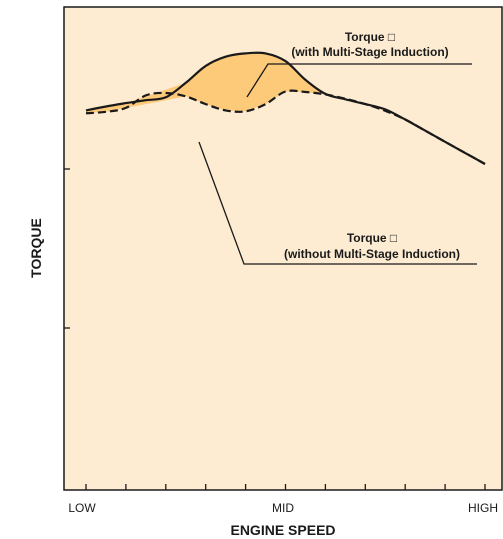 Image resolution: width=503 pixels, height=539 pixels. What do you see at coordinates (483, 508) in the screenshot?
I see `x-tick-label-high: HIGH` at bounding box center [483, 508].